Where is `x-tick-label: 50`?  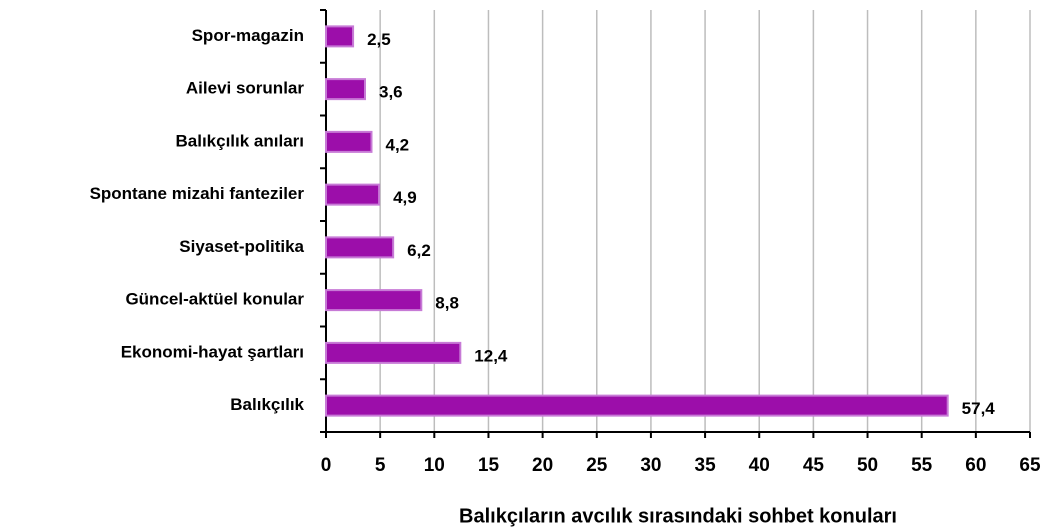 x-tick-label: 50 is located at coordinates (867, 465).